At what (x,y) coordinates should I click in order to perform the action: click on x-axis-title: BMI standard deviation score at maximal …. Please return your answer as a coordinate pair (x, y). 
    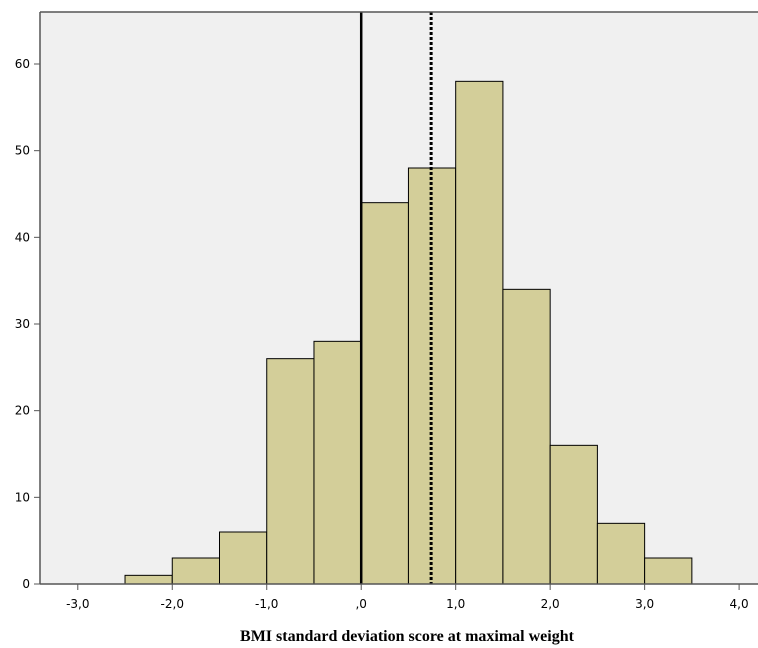
    Looking at the image, I should click on (407, 636).